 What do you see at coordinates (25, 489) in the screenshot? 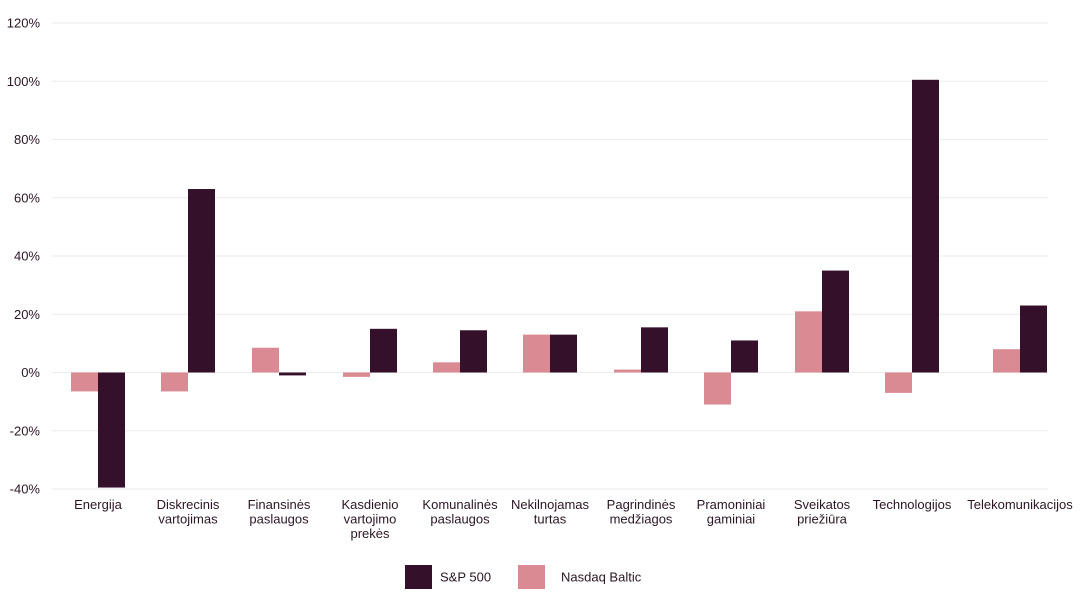
I see `y-tick-label: -40%` at bounding box center [25, 489].